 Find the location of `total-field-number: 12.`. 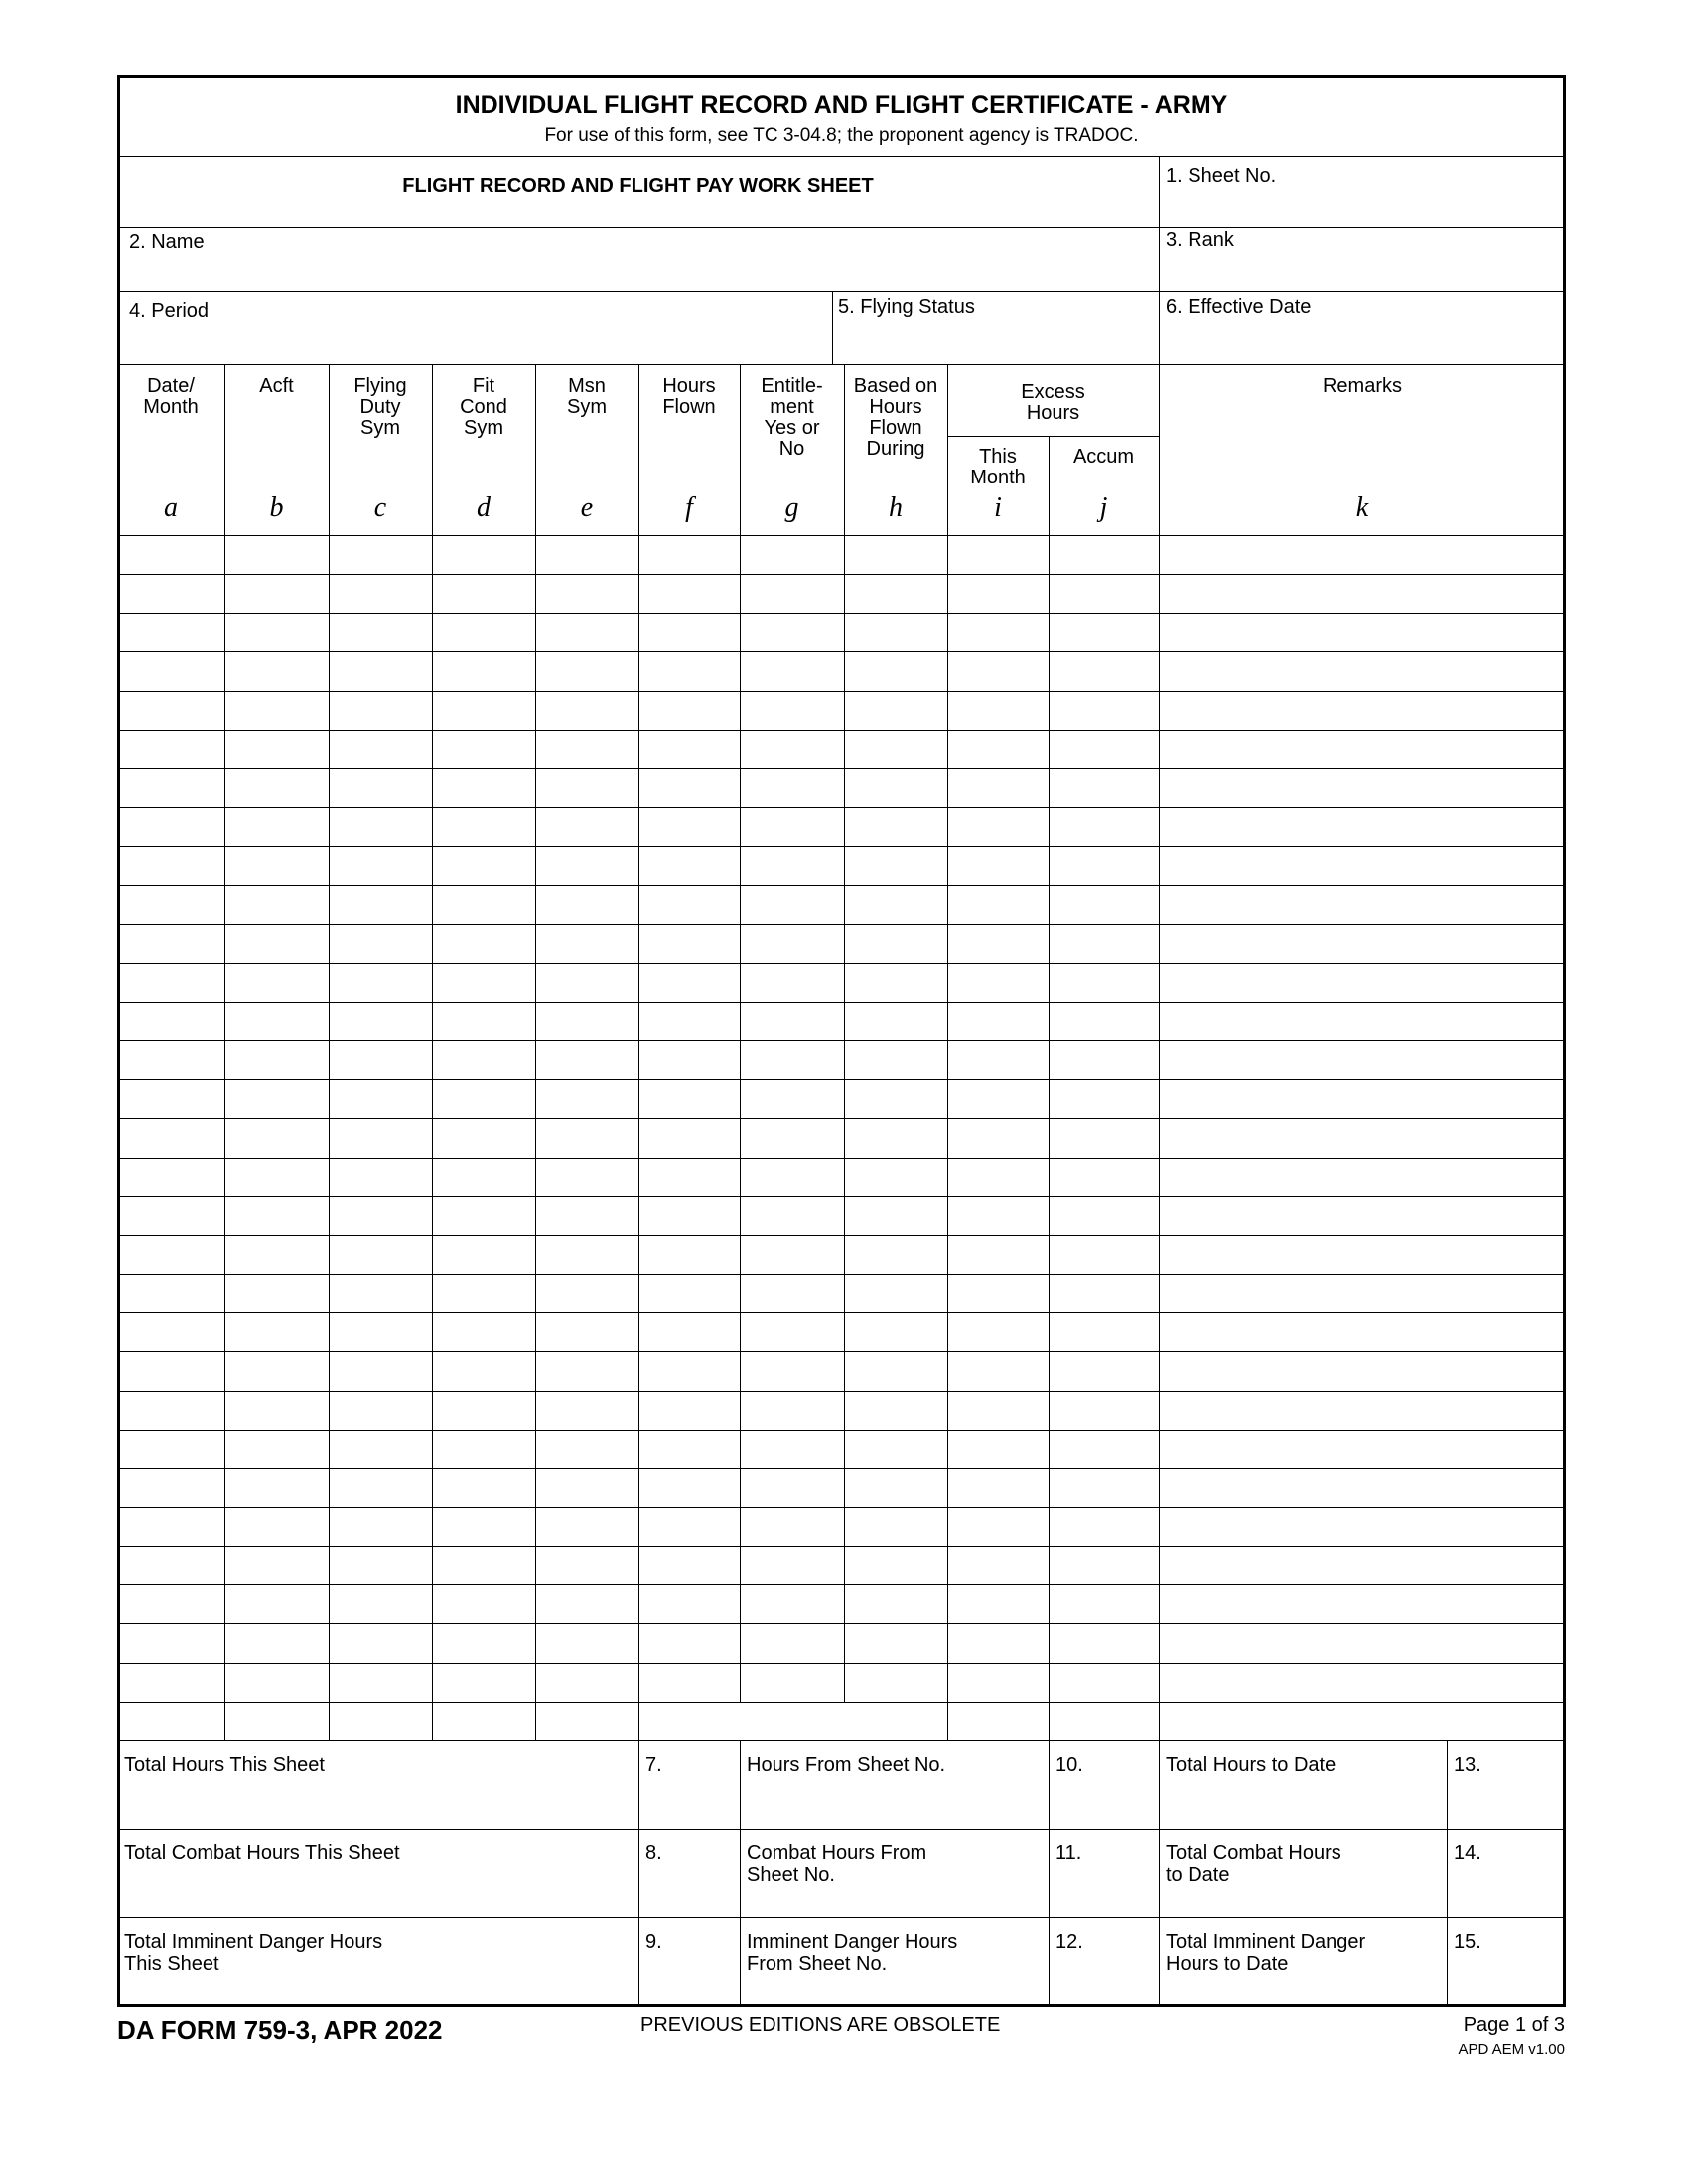

total-field-number: 12. is located at coordinates (1069, 1942).